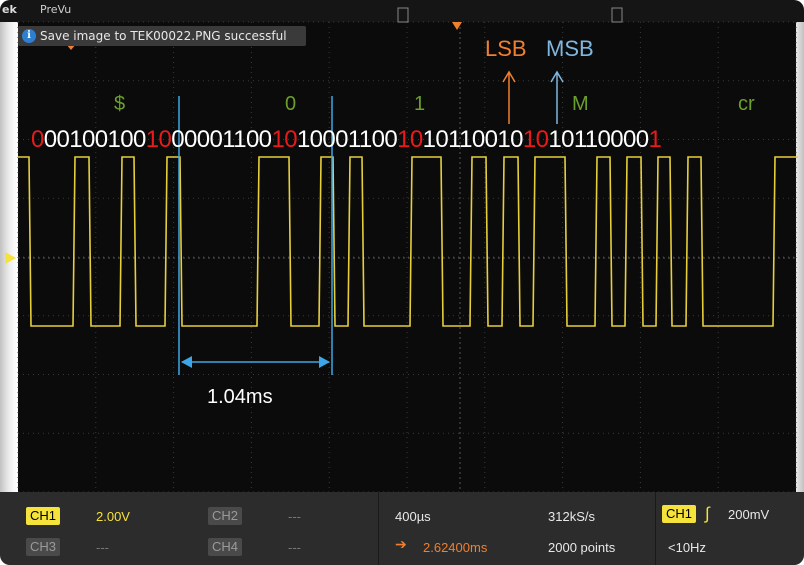 Image resolution: width=804 pixels, height=565 pixels. Describe the element at coordinates (401, 544) in the screenshot. I see `delay-arrow-icon: ➔` at that location.